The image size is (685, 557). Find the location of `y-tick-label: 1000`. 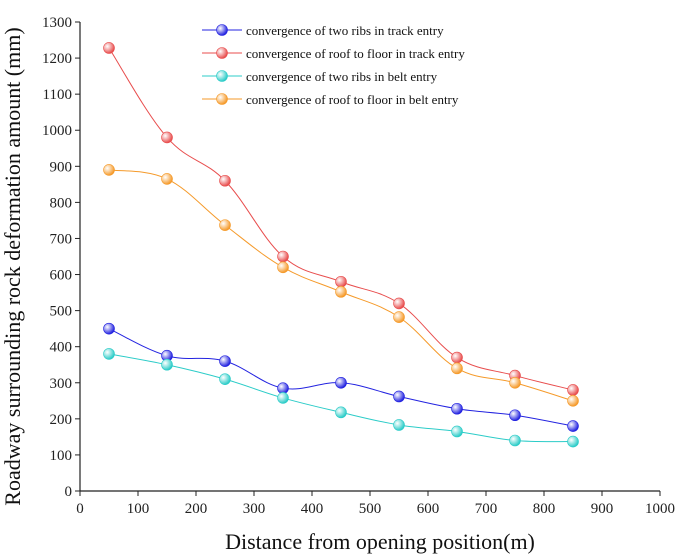

y-tick-label: 1000 is located at coordinates (57, 131).